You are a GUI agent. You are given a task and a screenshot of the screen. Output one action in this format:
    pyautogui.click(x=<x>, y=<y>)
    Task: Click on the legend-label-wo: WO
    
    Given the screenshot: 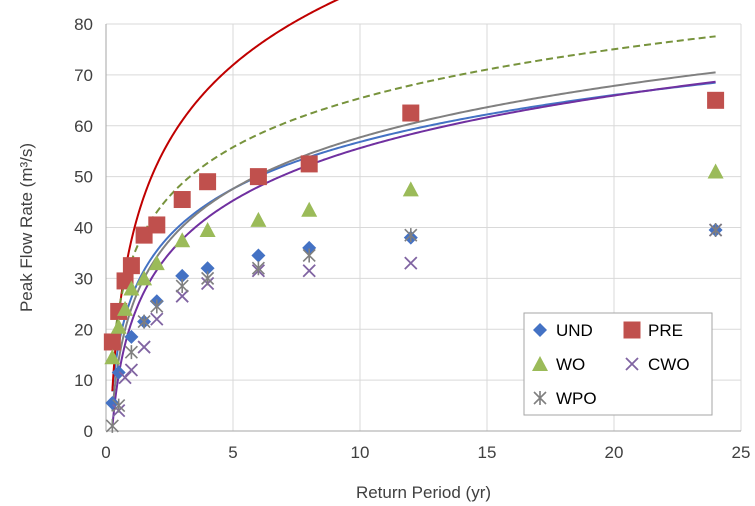 What is the action you would take?
    pyautogui.click(x=570, y=364)
    